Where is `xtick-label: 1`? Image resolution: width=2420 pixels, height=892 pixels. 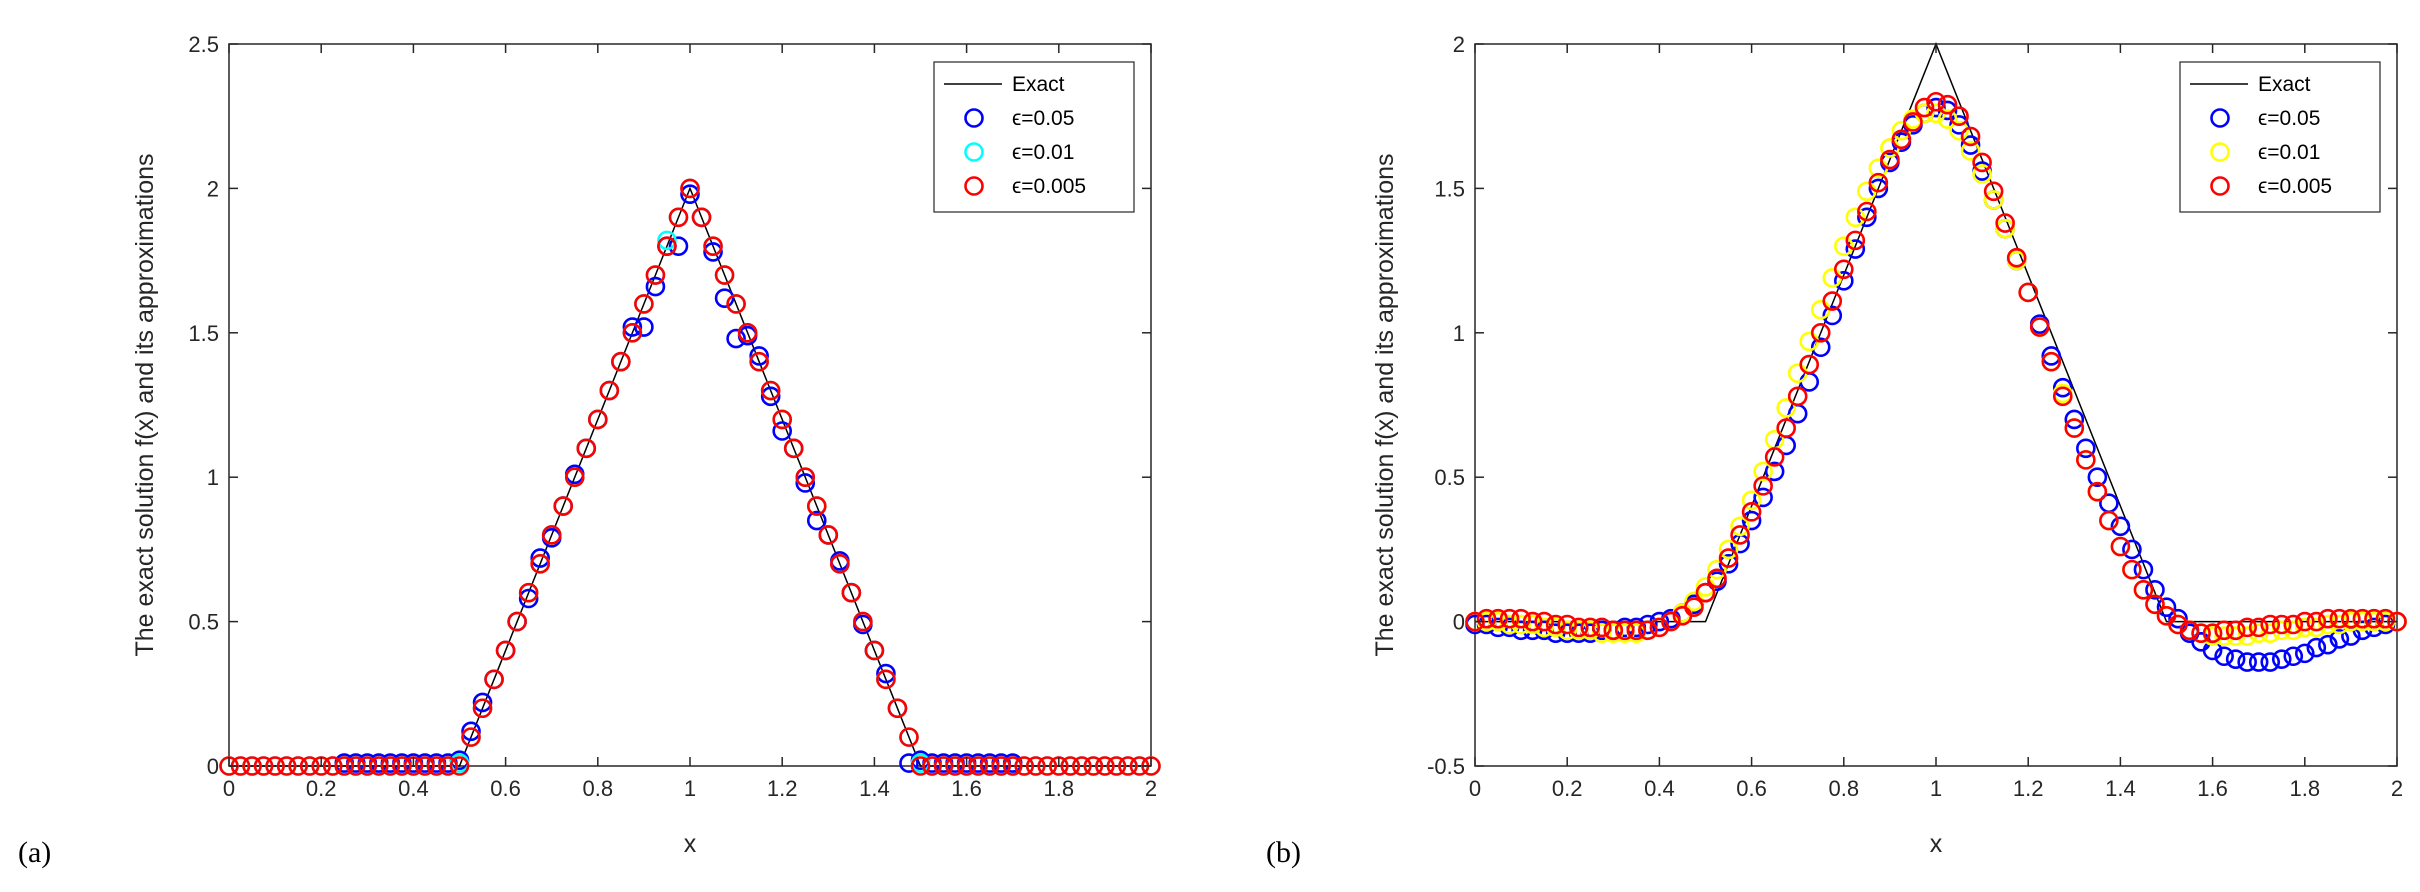
xtick-label: 1 is located at coordinates (690, 788).